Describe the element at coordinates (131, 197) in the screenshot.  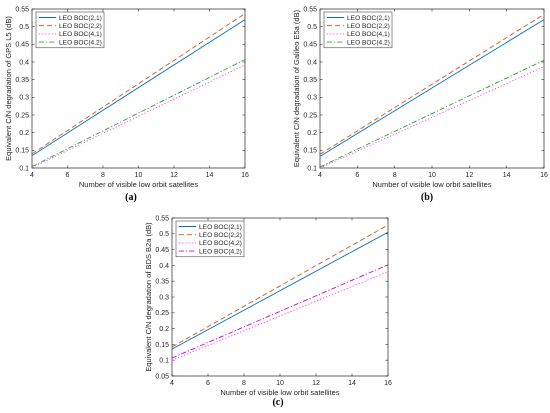
I see `panel-label: (a)` at that location.